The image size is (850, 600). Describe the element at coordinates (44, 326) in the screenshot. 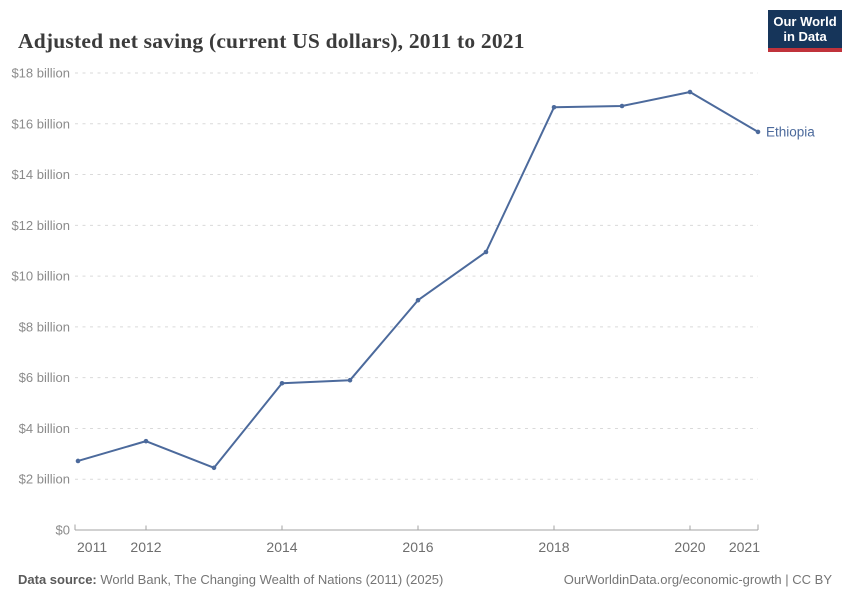

I see `y-tick-label: $8 billion` at that location.